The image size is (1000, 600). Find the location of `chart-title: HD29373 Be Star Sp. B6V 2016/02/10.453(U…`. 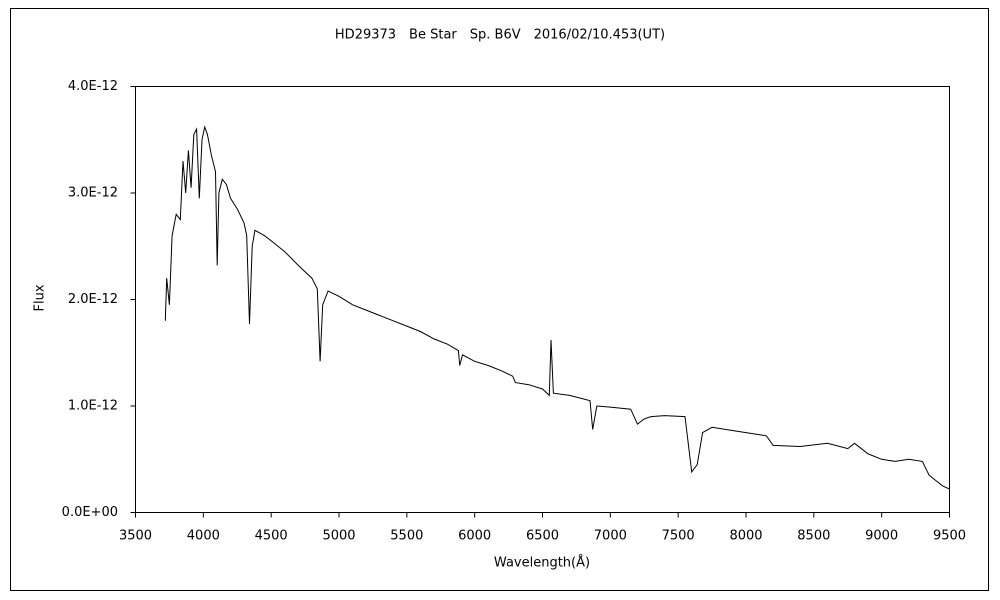

chart-title: HD29373 Be Star Sp. B6V 2016/02/10.453(U… is located at coordinates (500, 35).